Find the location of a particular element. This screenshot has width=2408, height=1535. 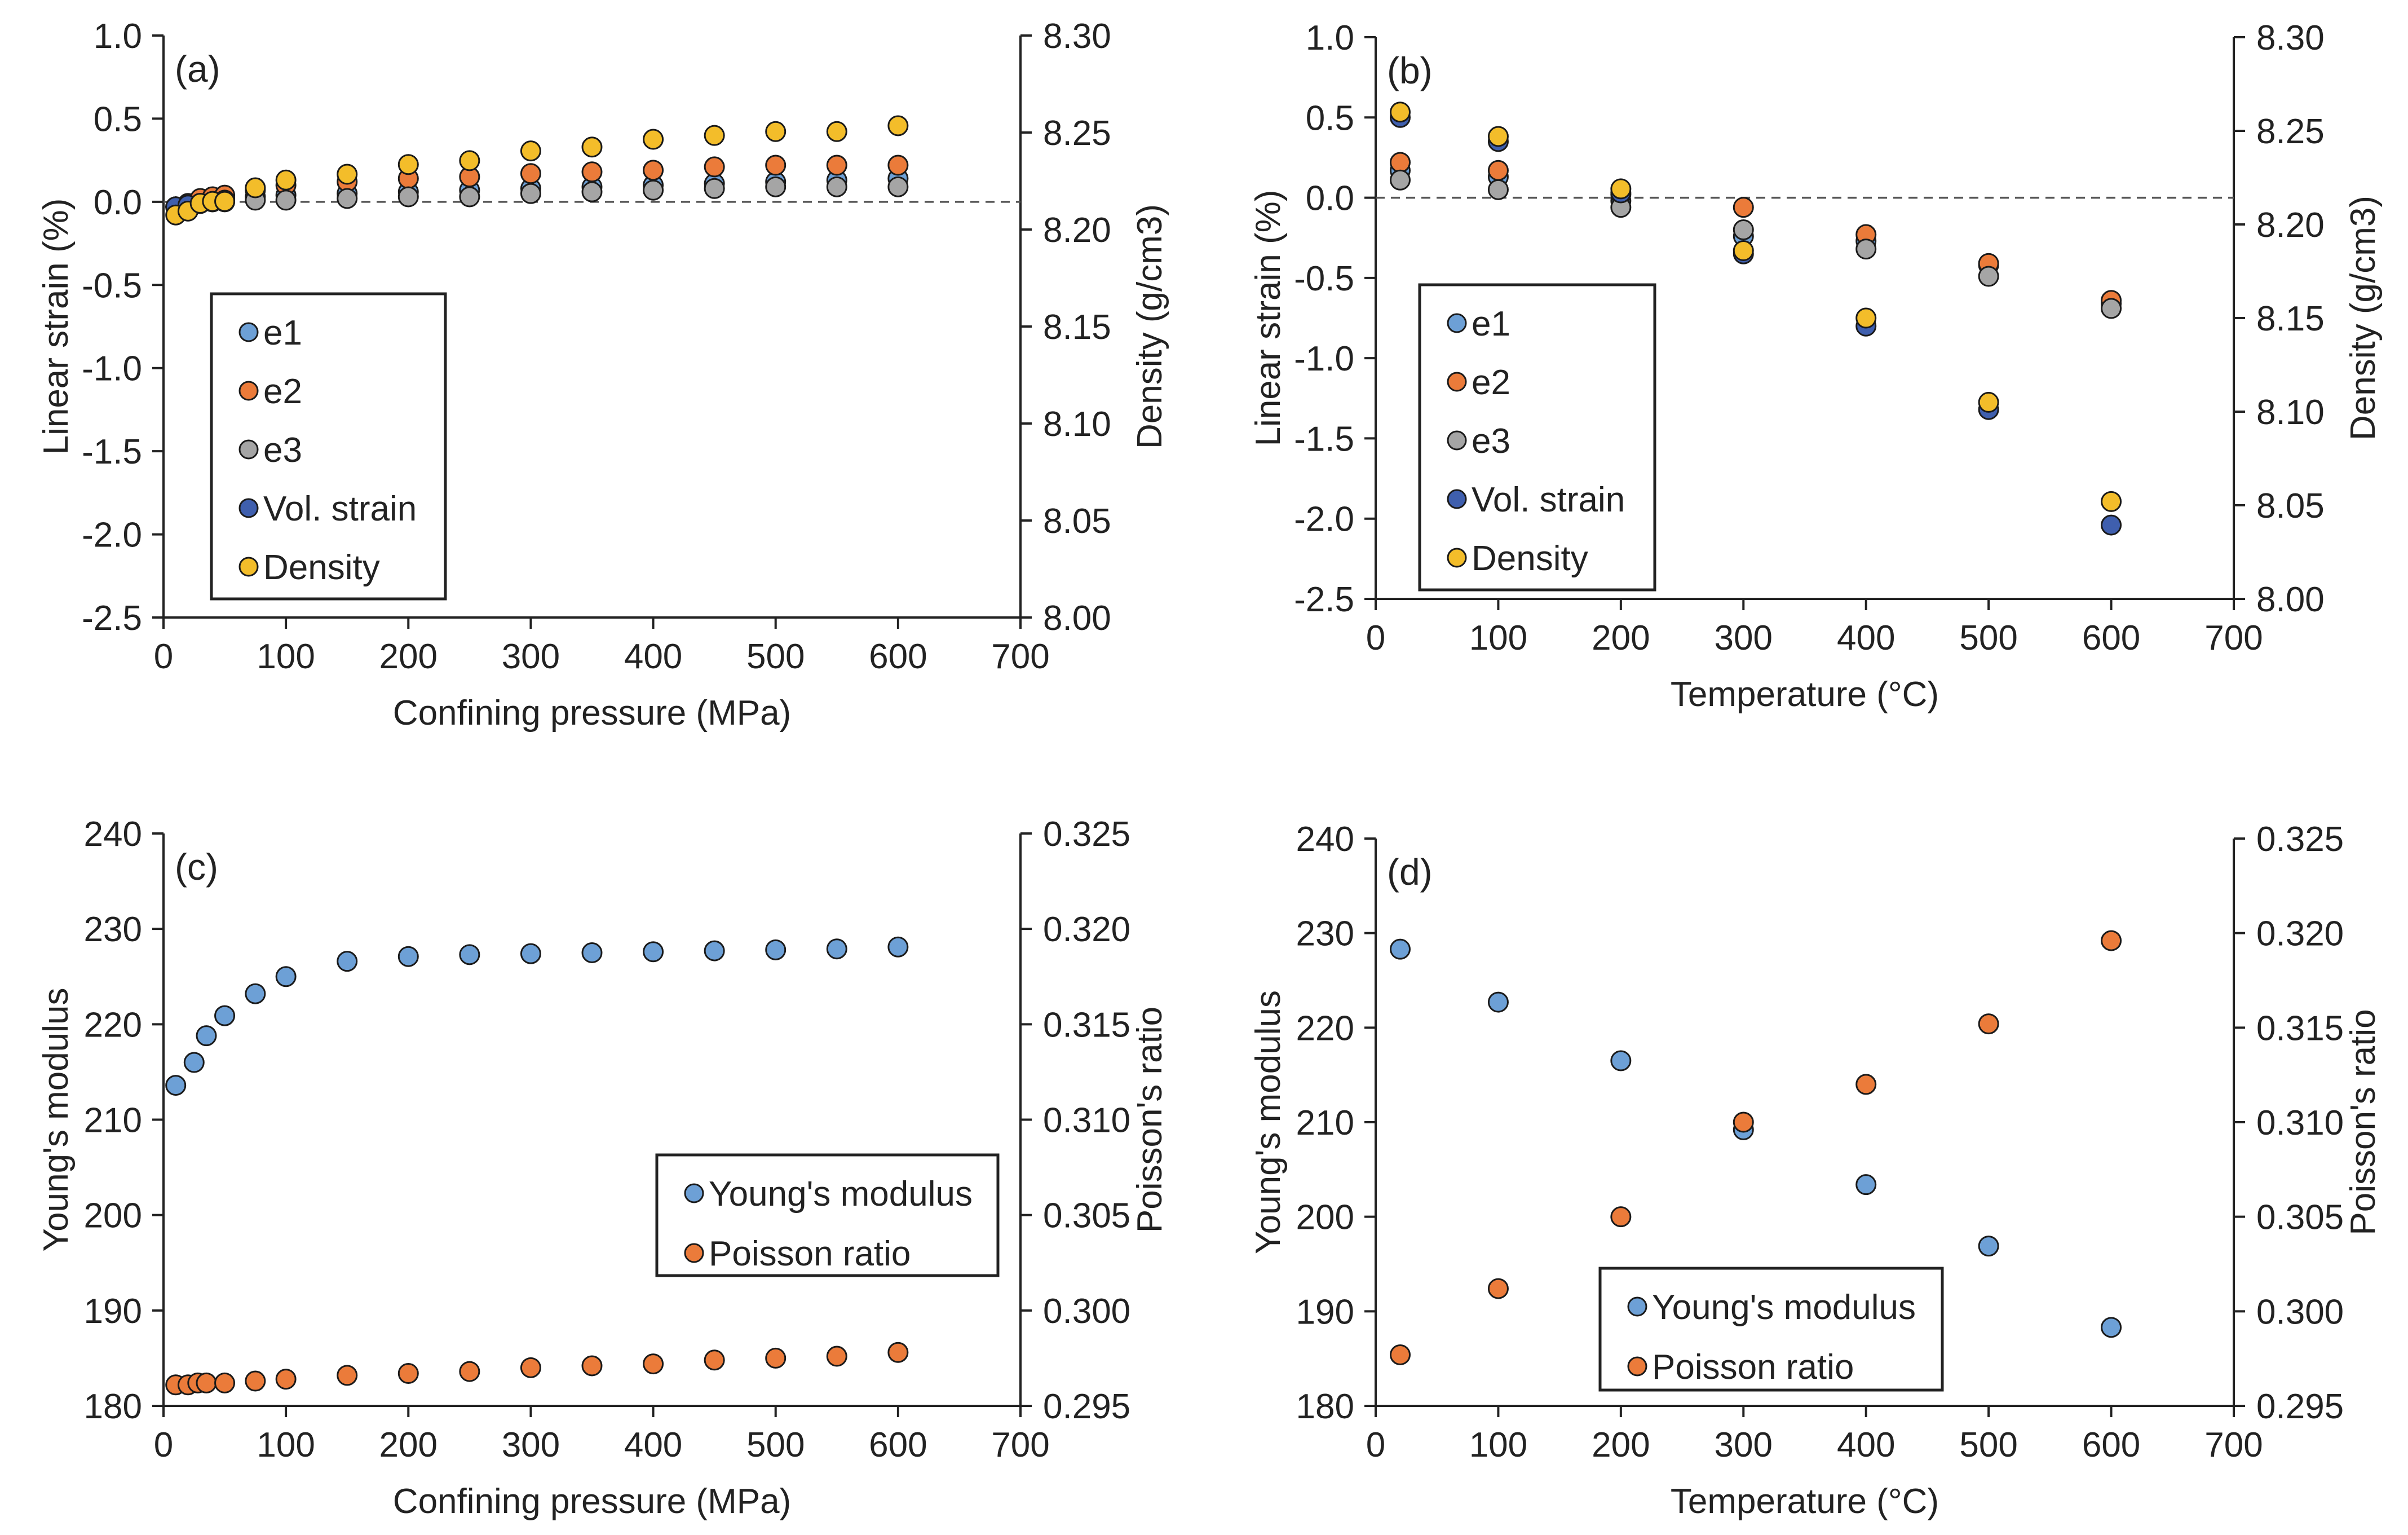

y2-tick-label: 0.310 is located at coordinates (2300, 1123).